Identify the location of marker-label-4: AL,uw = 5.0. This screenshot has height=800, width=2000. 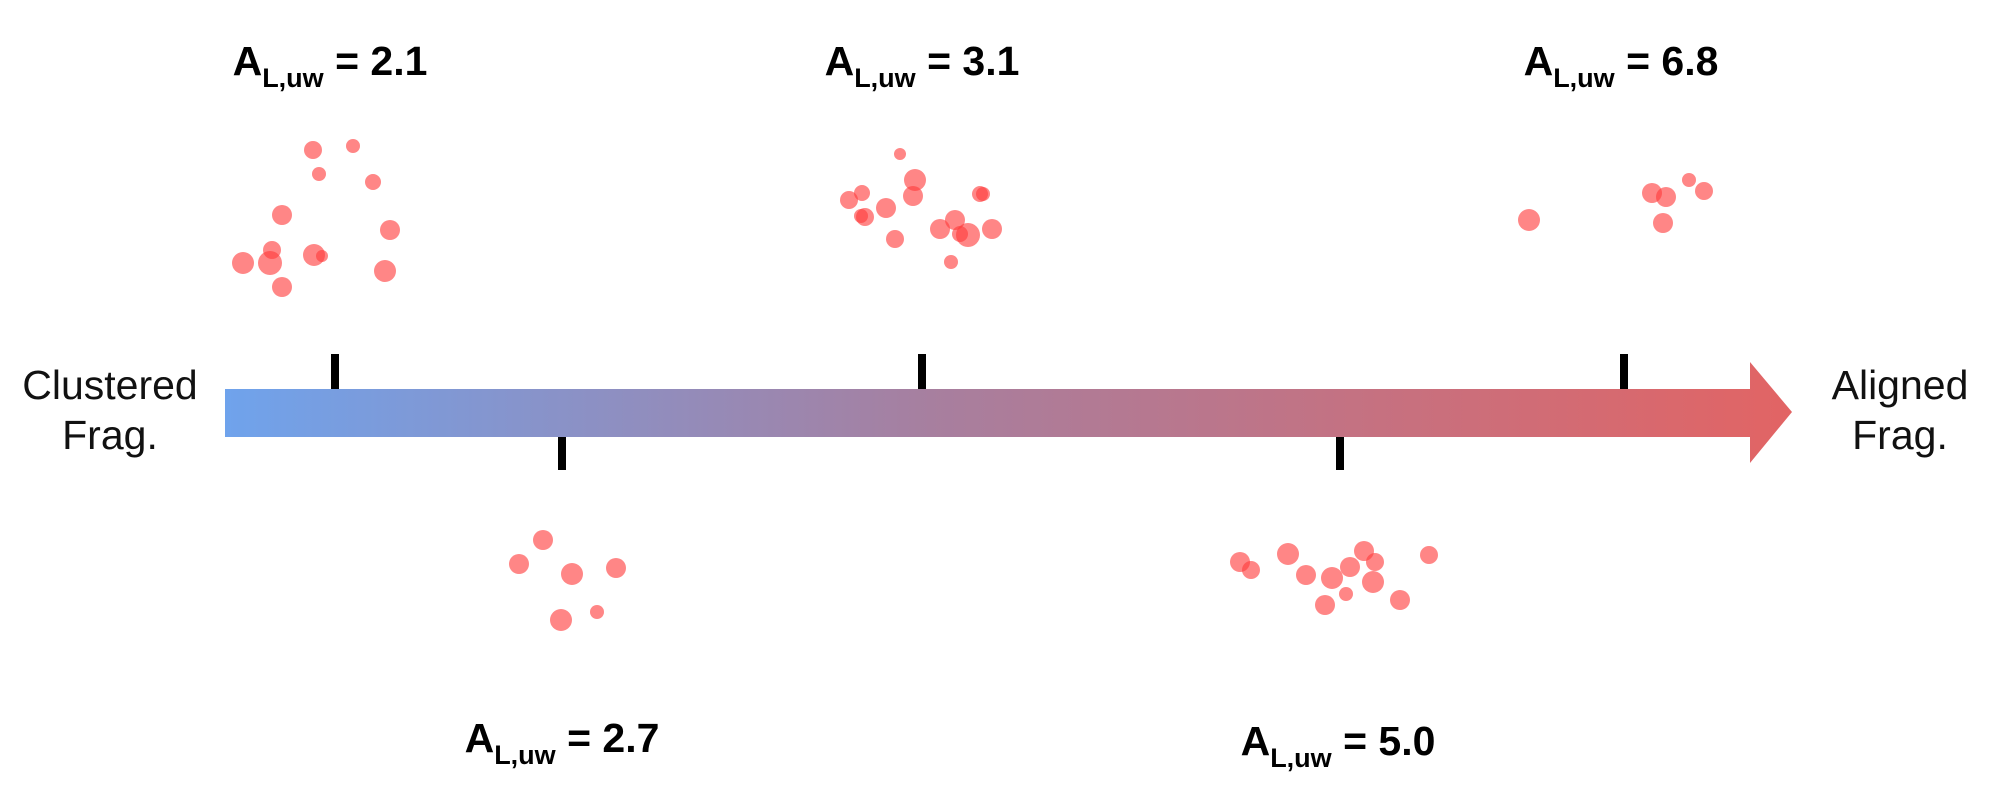
(1338, 746).